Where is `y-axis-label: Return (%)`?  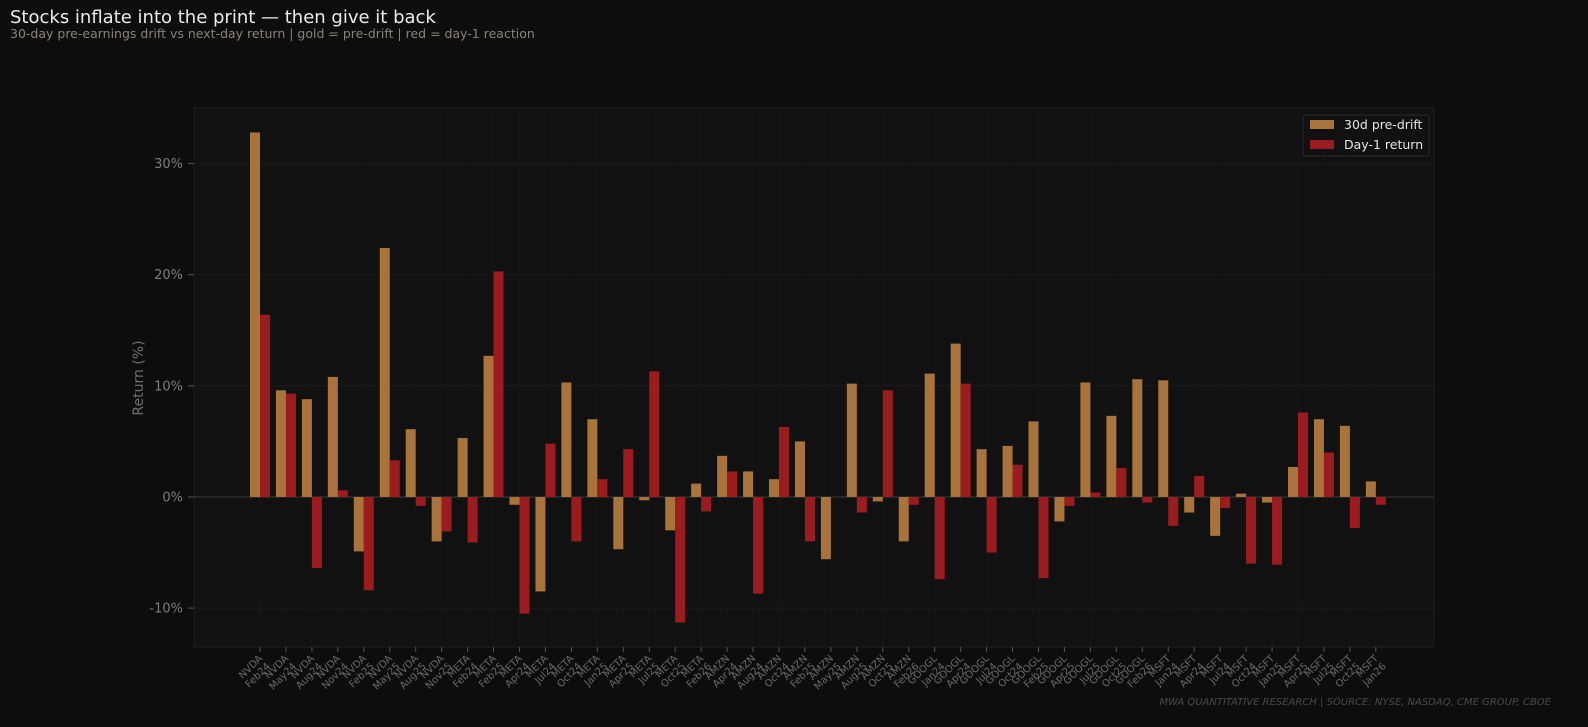 y-axis-label: Return (%) is located at coordinates (139, 377).